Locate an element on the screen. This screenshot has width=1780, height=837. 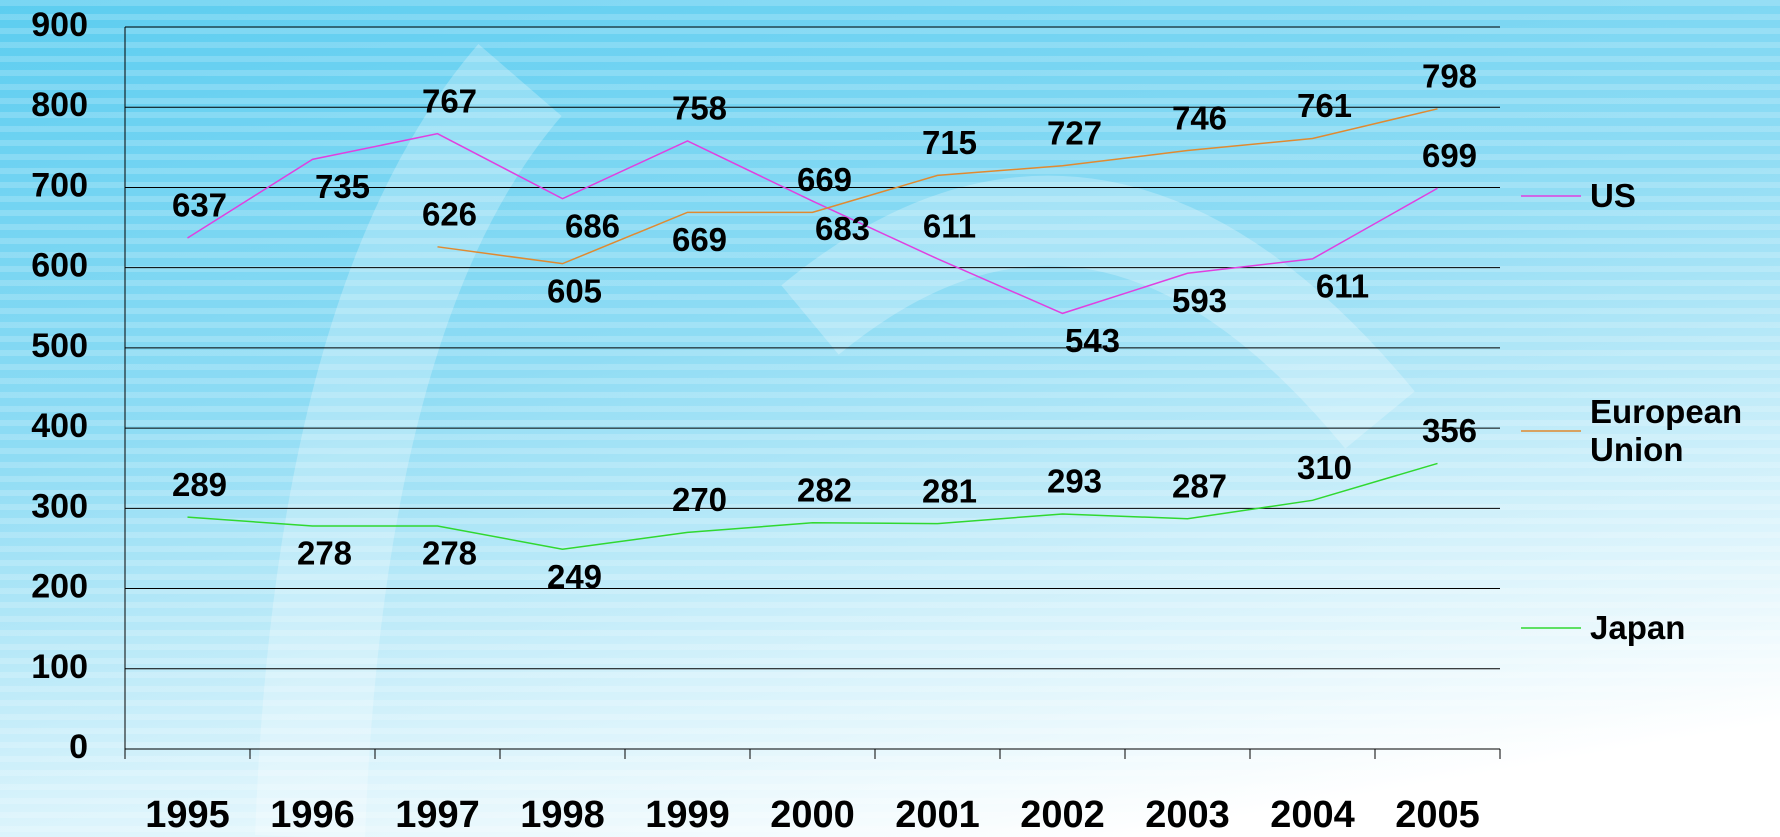
data-label: 699 is located at coordinates (1449, 155).